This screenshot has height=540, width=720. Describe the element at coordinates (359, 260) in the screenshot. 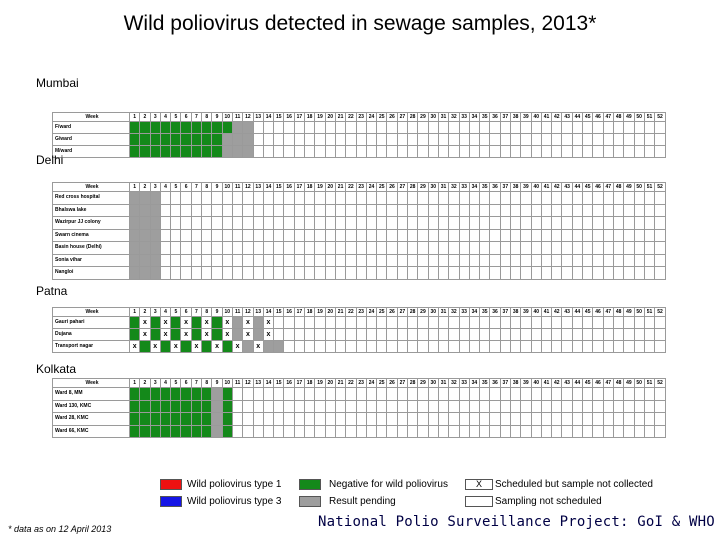

I see `site-row: Sonia vihar` at that location.